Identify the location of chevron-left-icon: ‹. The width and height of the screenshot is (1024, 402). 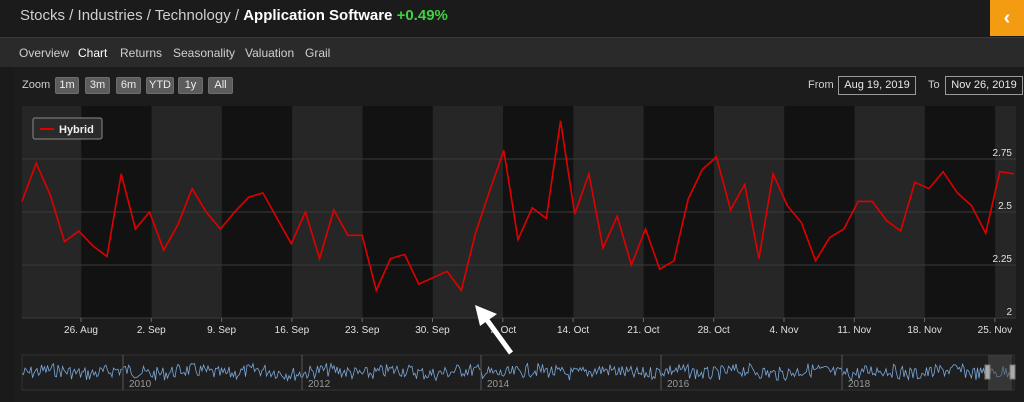
(1007, 18).